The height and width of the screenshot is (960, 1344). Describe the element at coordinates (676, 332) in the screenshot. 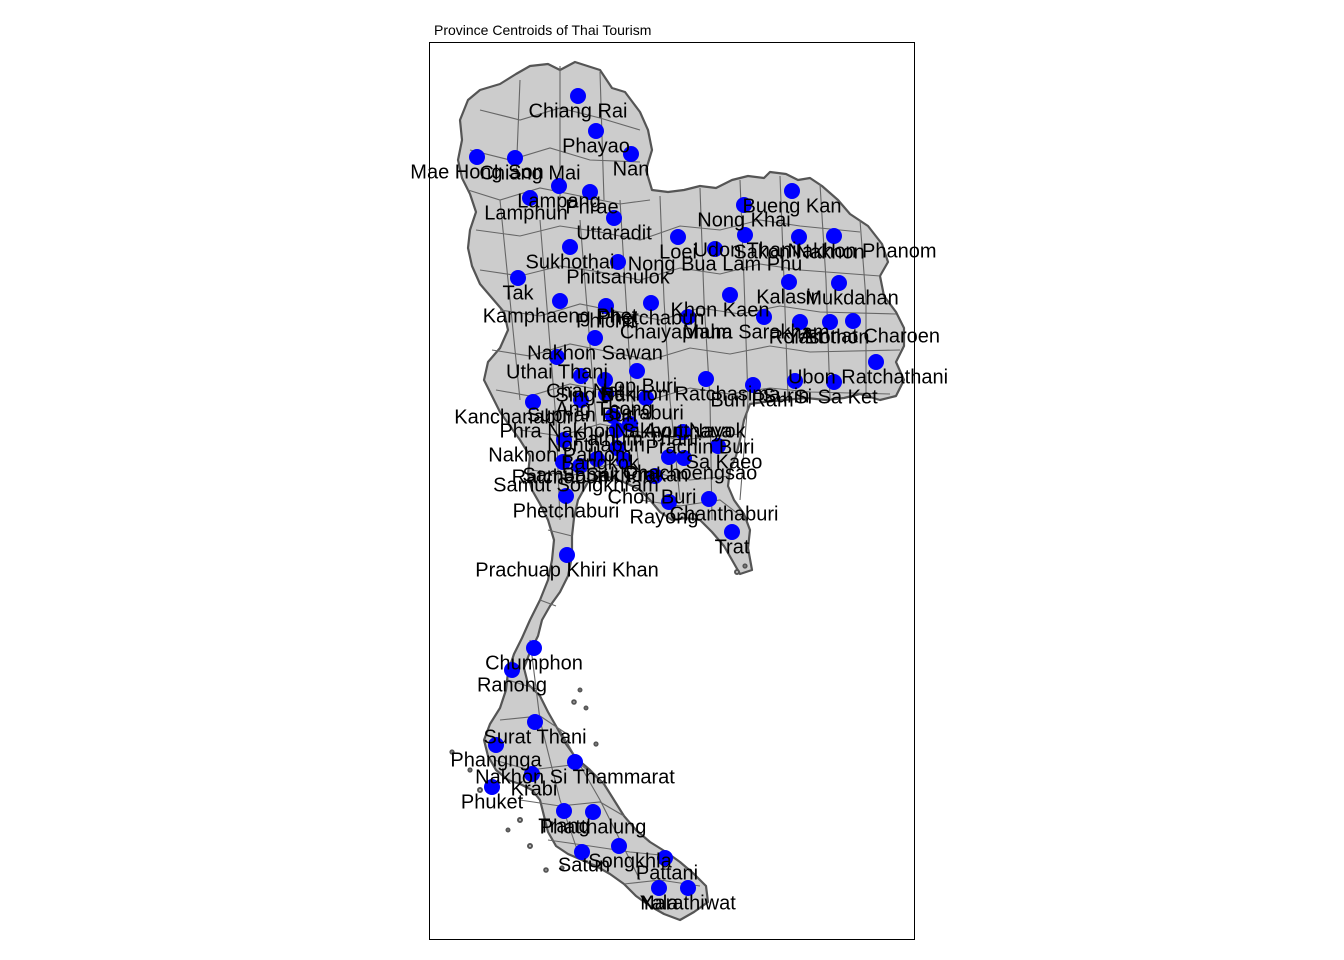

I see `province-label-chaiyaphum: Chaiyaphum` at that location.